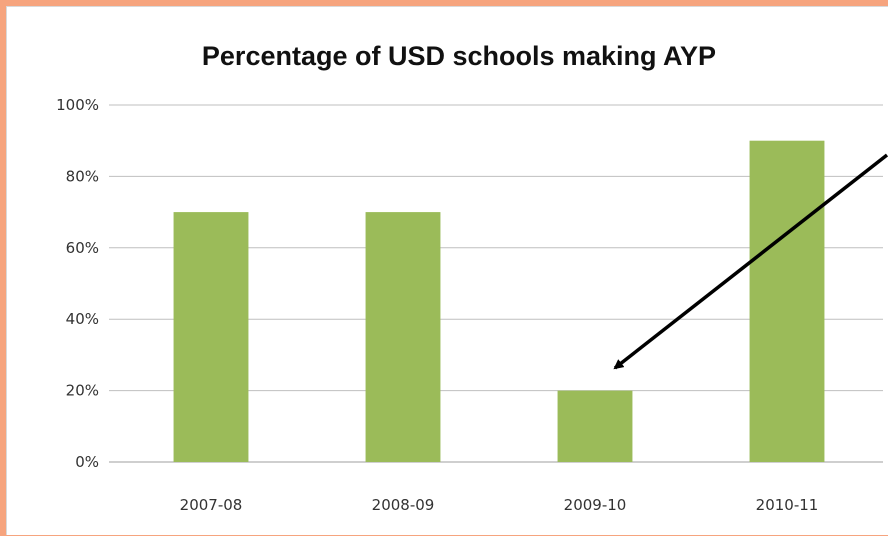 This screenshot has width=888, height=536. Describe the element at coordinates (82, 176) in the screenshot. I see `y-tick-label: 80%` at that location.